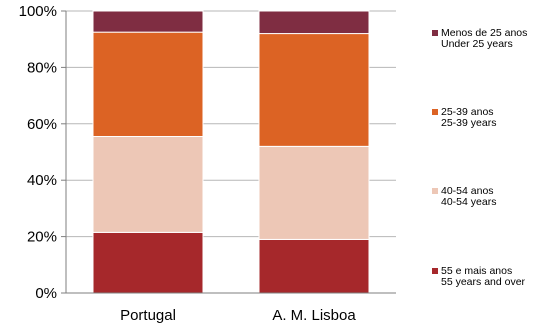  Describe the element at coordinates (467, 191) in the screenshot. I see `legend-label: 40-54 anos` at that location.